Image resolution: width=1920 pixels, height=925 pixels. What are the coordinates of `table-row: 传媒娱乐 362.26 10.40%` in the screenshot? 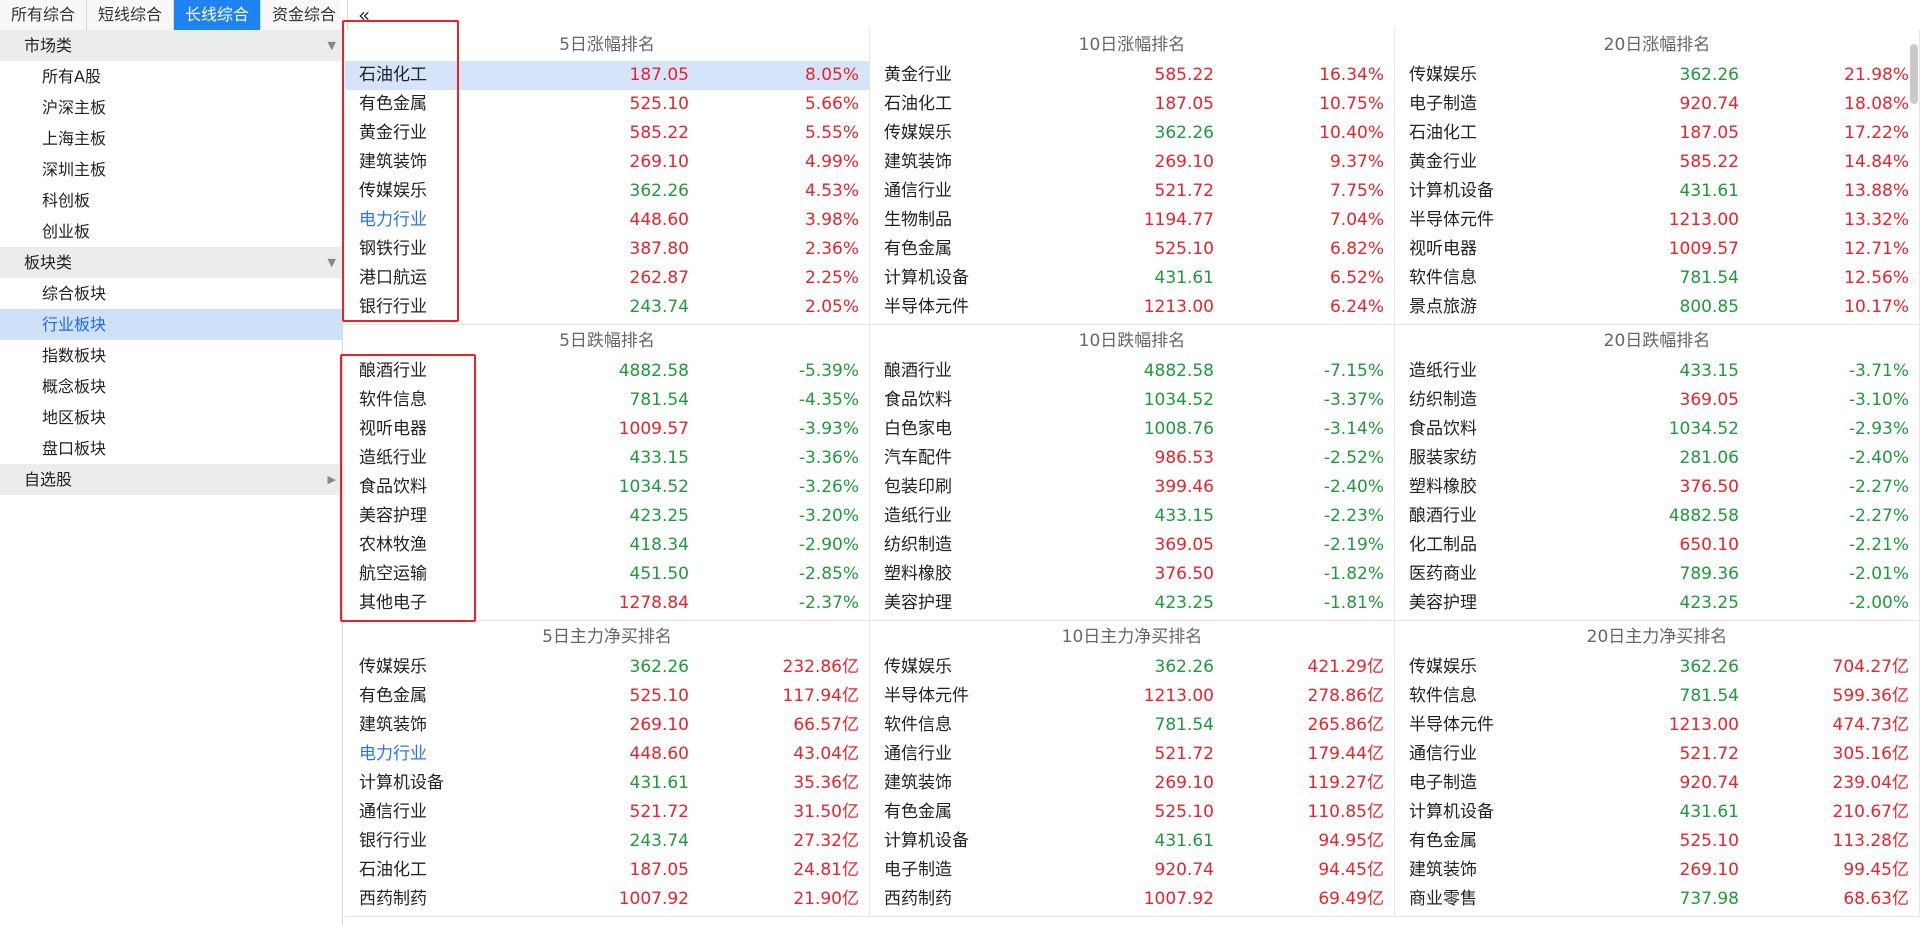 It's located at (1132, 133).